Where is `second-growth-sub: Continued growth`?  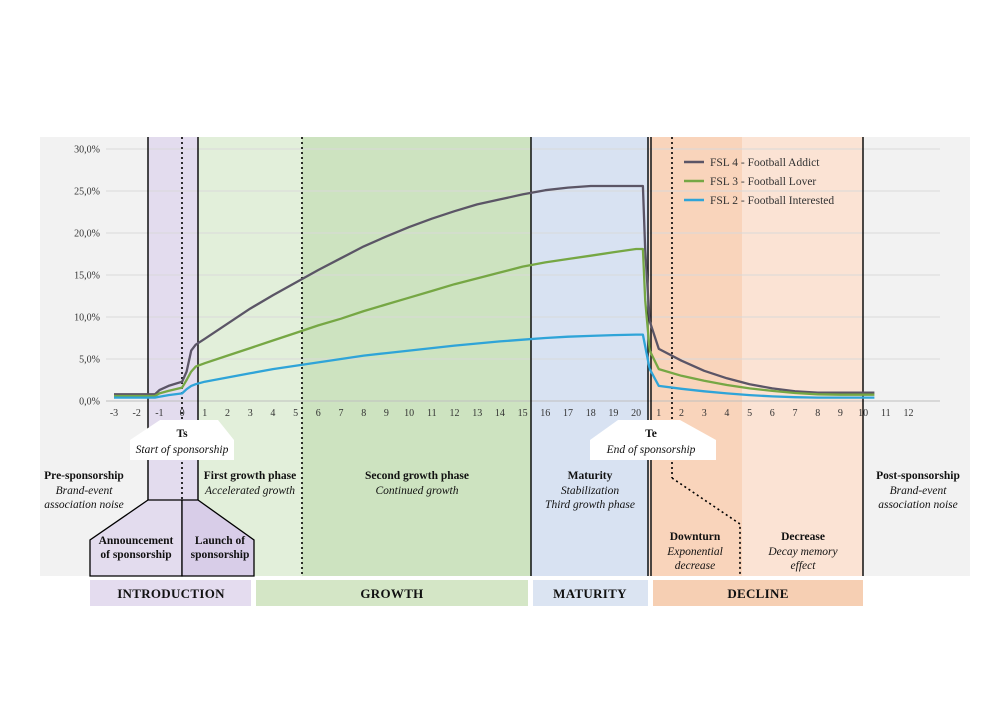
second-growth-sub: Continued growth is located at coordinates (417, 491).